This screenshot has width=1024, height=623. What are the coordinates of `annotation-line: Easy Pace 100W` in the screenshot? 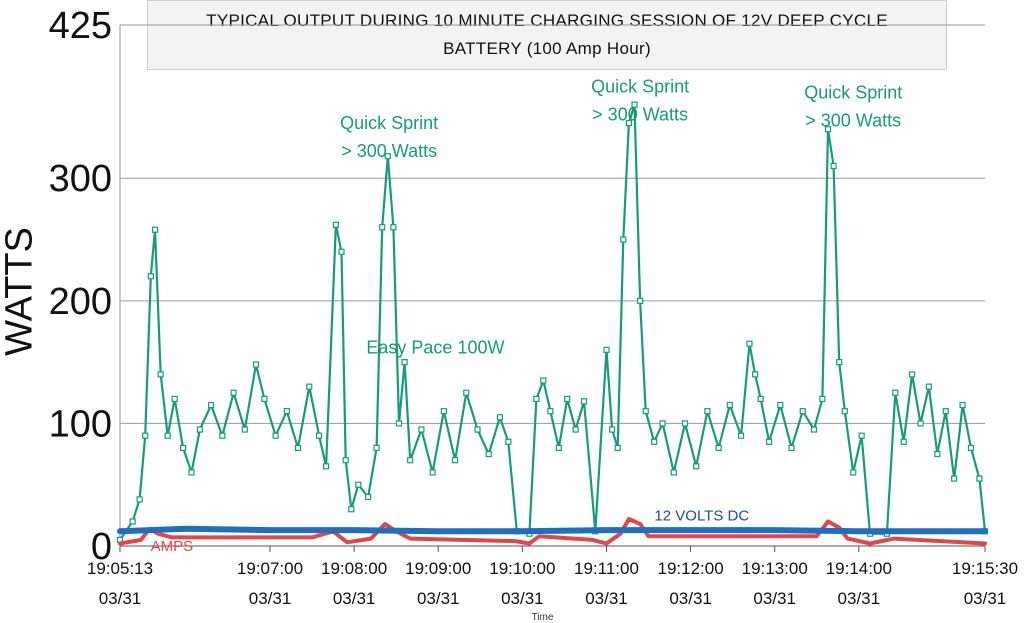 It's located at (435, 348).